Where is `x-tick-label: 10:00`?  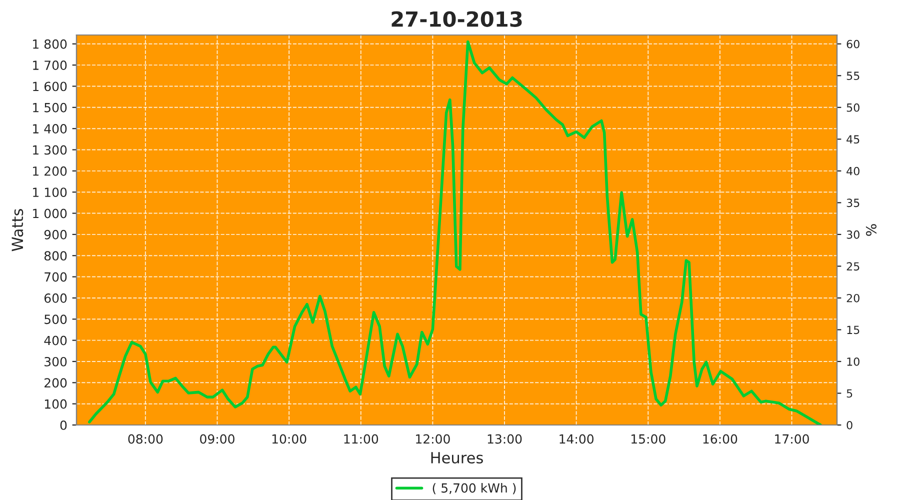
x-tick-label: 10:00 is located at coordinates (289, 439).